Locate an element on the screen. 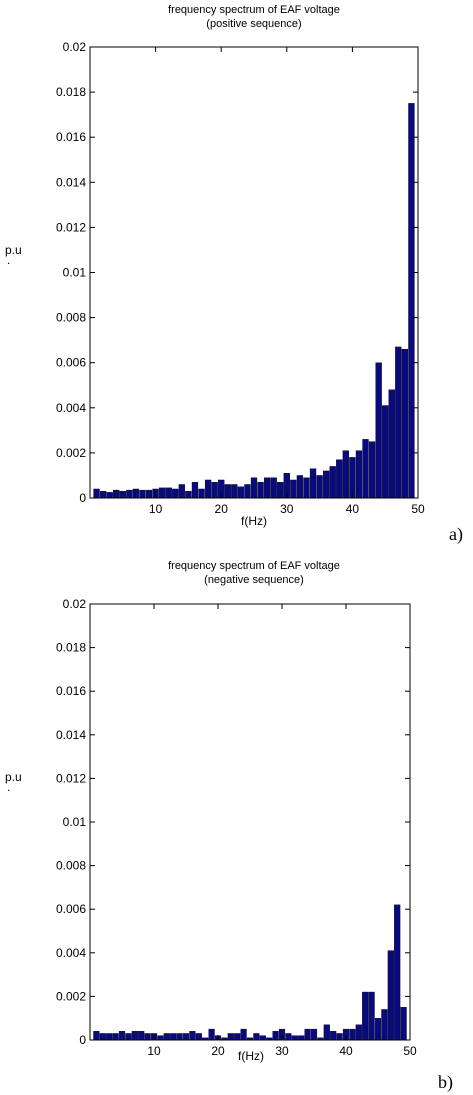  x-tick-label: 20 is located at coordinates (222, 509).